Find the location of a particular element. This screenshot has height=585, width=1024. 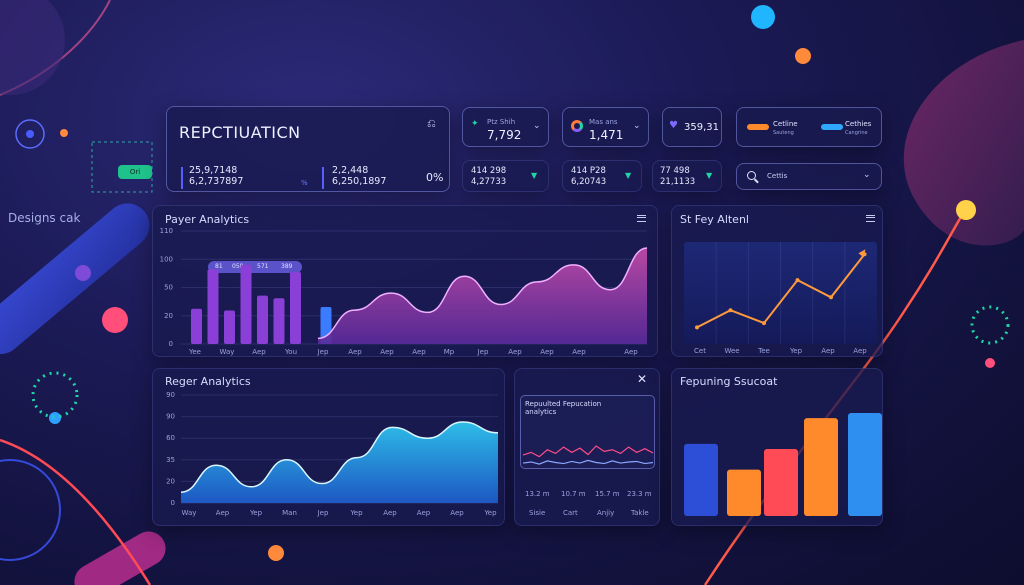

sfey-line-chart: Cet Wee Tee Yep Aep Aep is located at coordinates (780, 298).